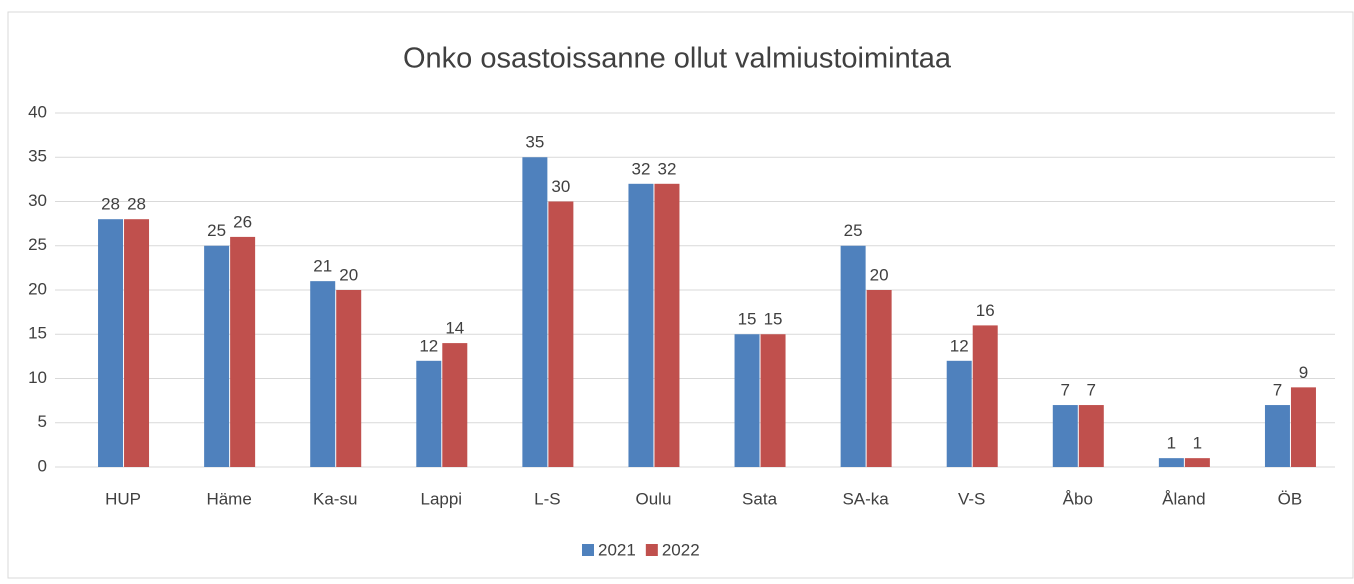  Describe the element at coordinates (37, 200) in the screenshot. I see `y-tick-label: 30` at that location.